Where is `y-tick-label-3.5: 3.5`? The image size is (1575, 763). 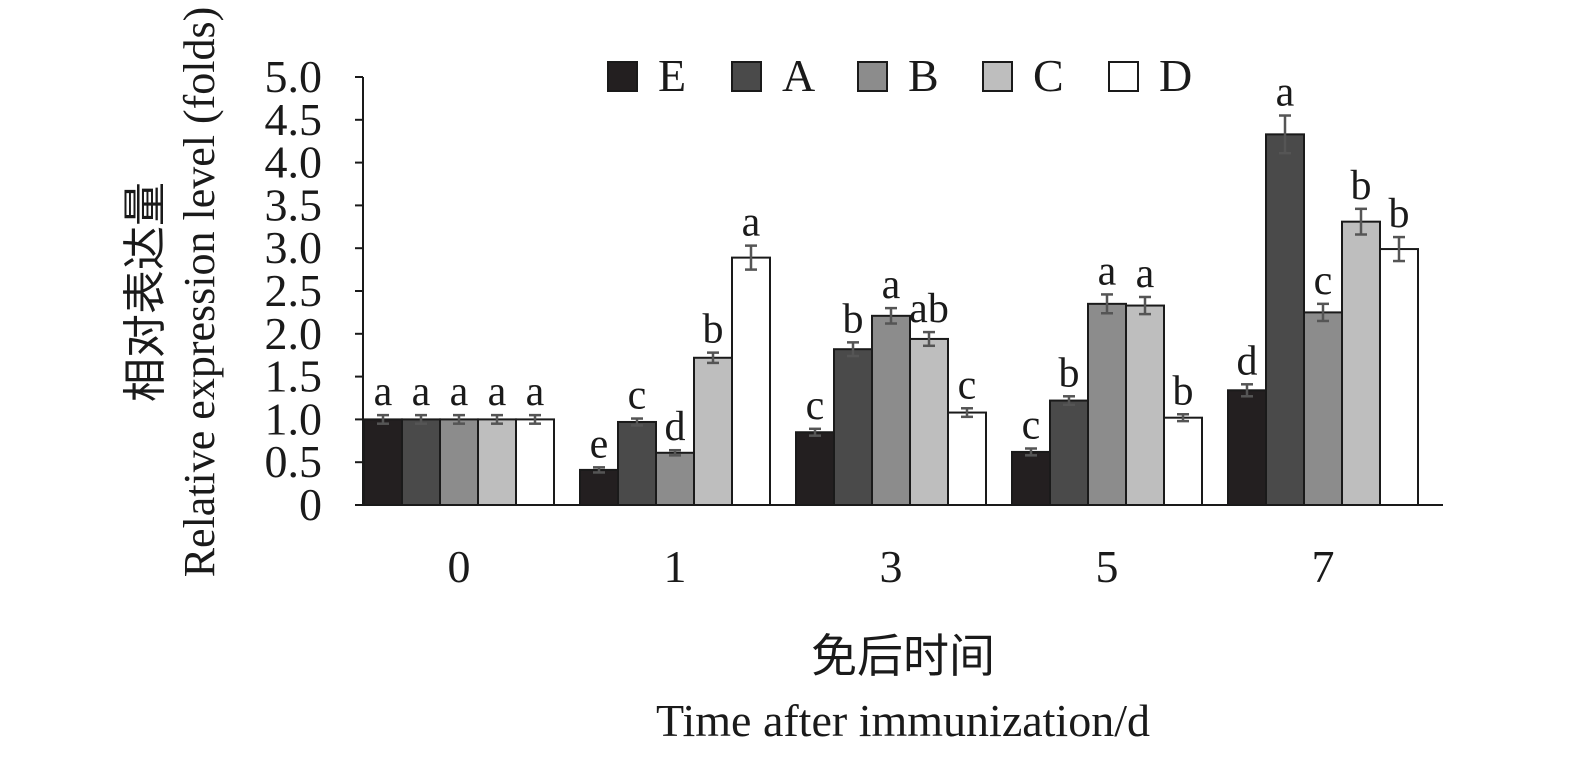
y-tick-label-3.5: 3.5 is located at coordinates (294, 204).